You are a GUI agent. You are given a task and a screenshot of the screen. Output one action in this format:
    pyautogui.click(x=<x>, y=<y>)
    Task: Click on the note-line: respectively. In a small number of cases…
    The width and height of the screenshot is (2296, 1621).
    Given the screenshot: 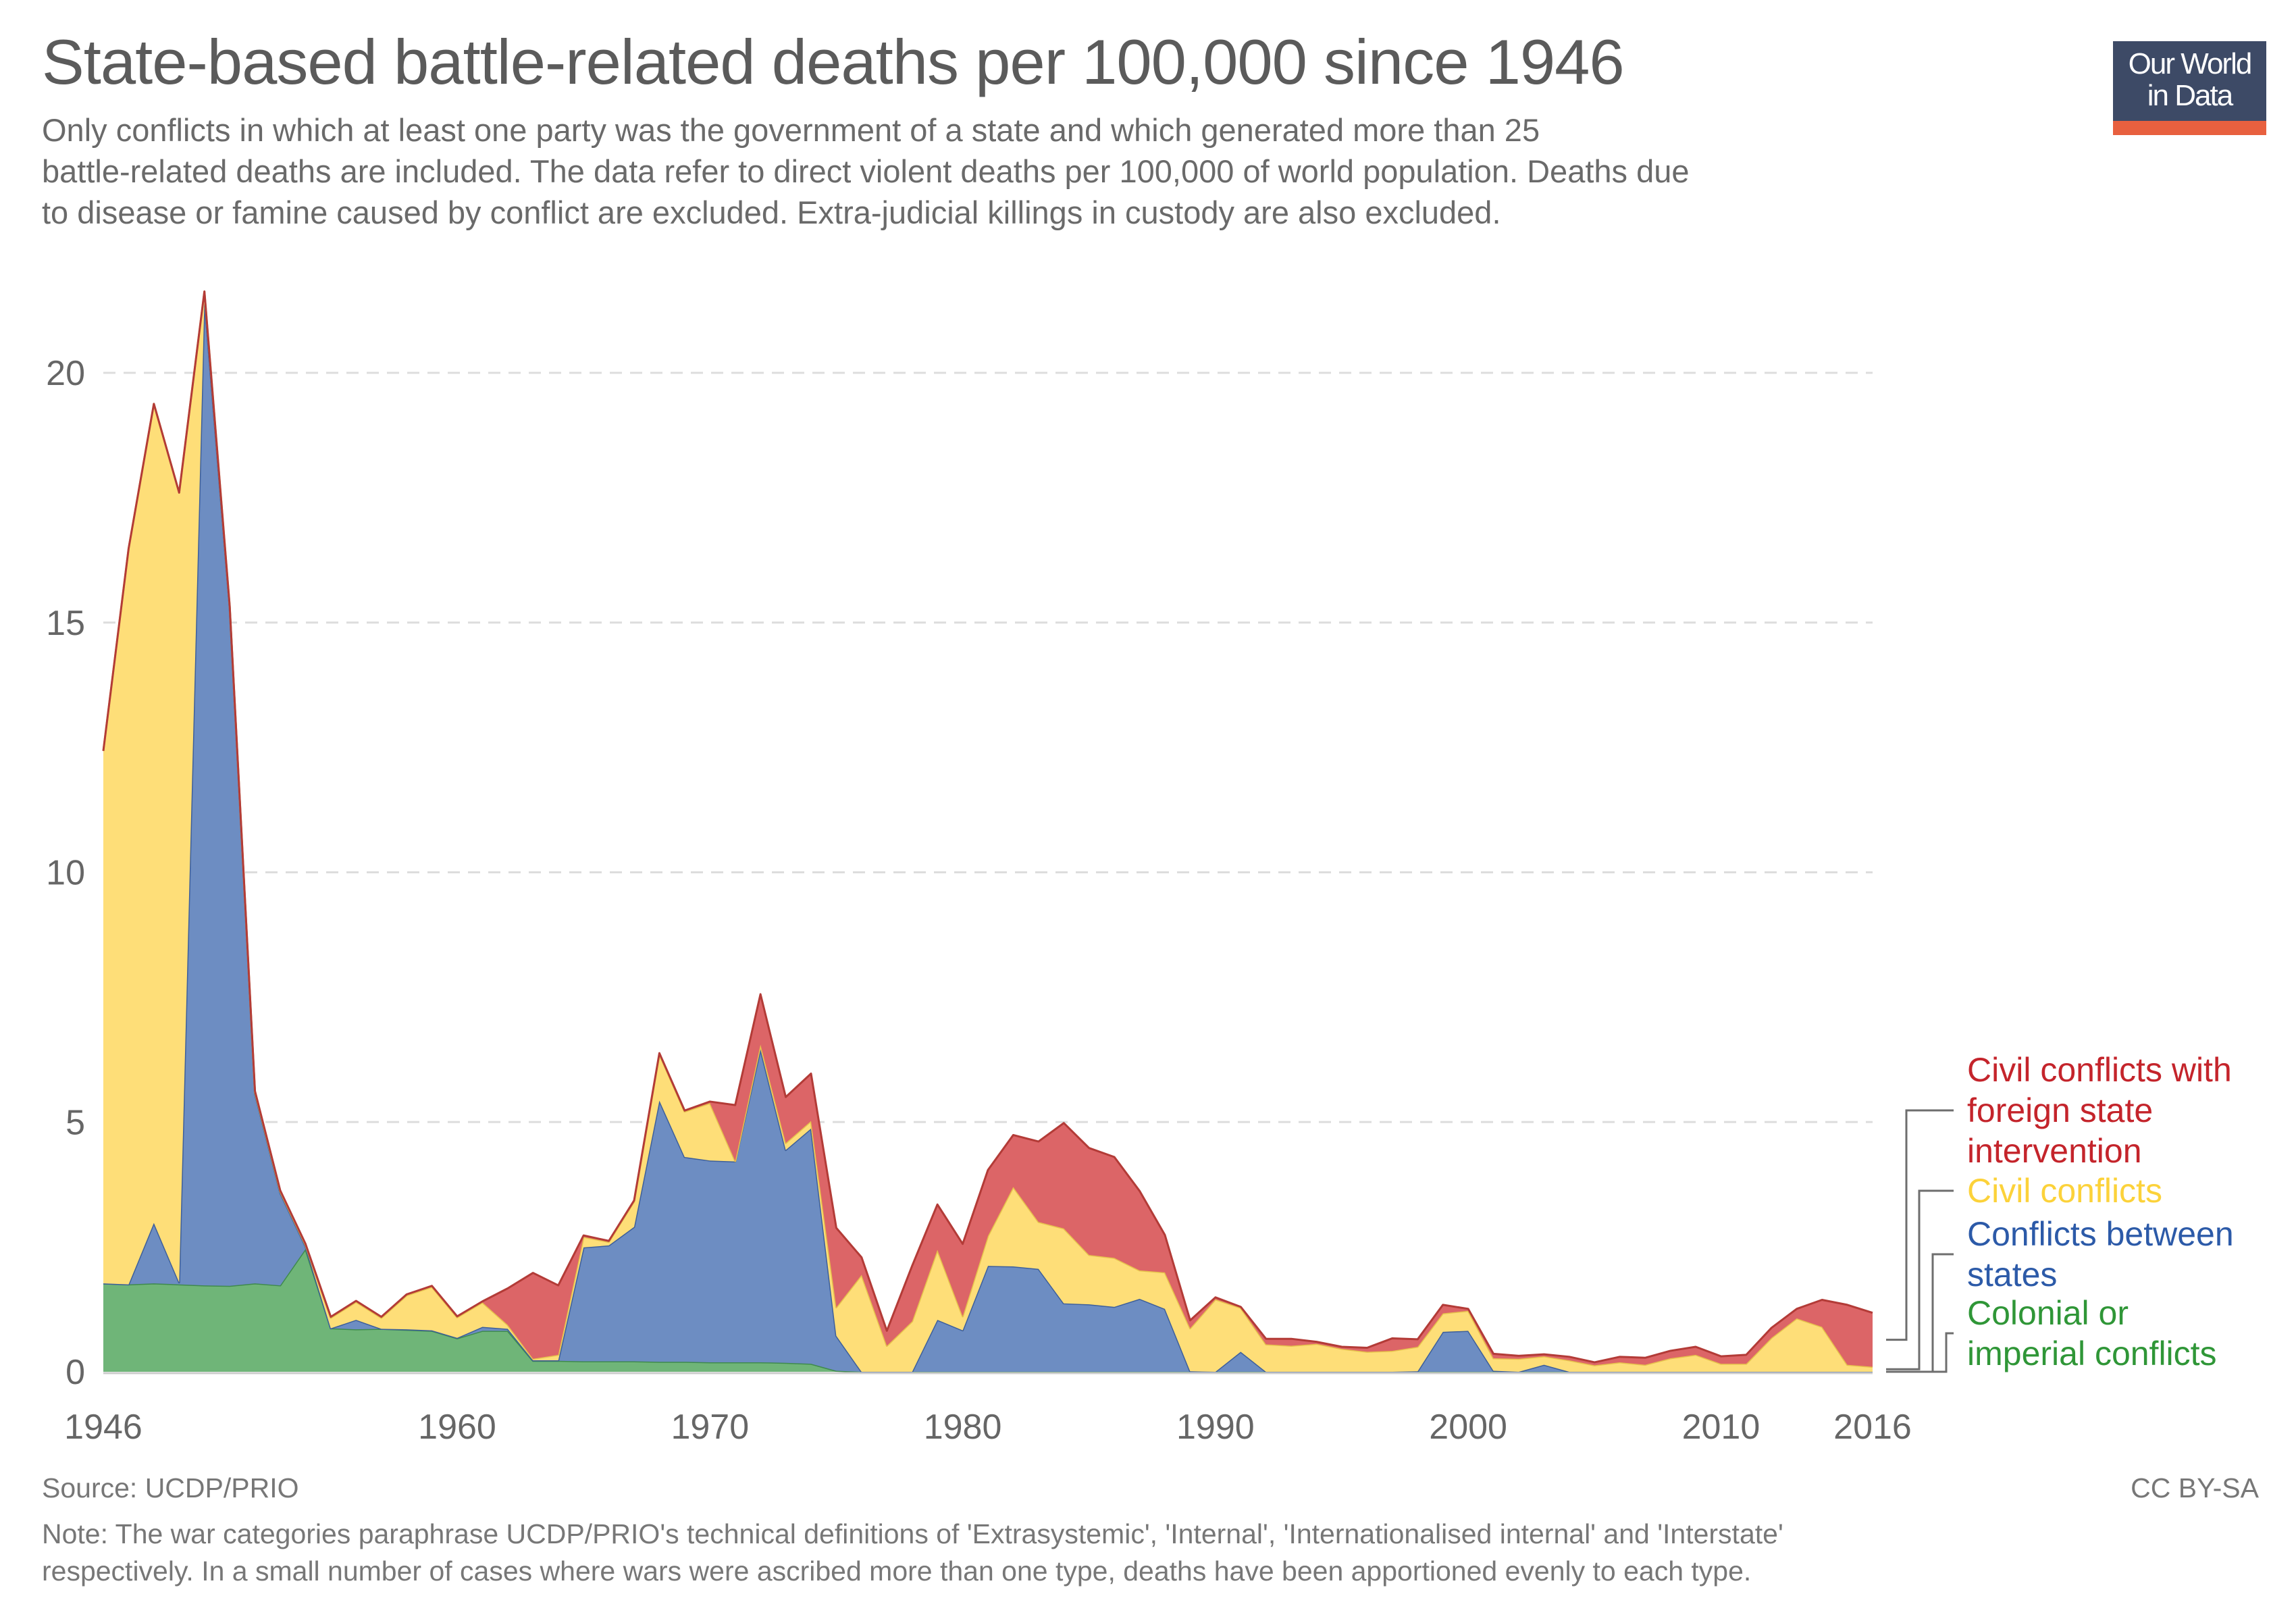 What is the action you would take?
    pyautogui.click(x=897, y=1571)
    